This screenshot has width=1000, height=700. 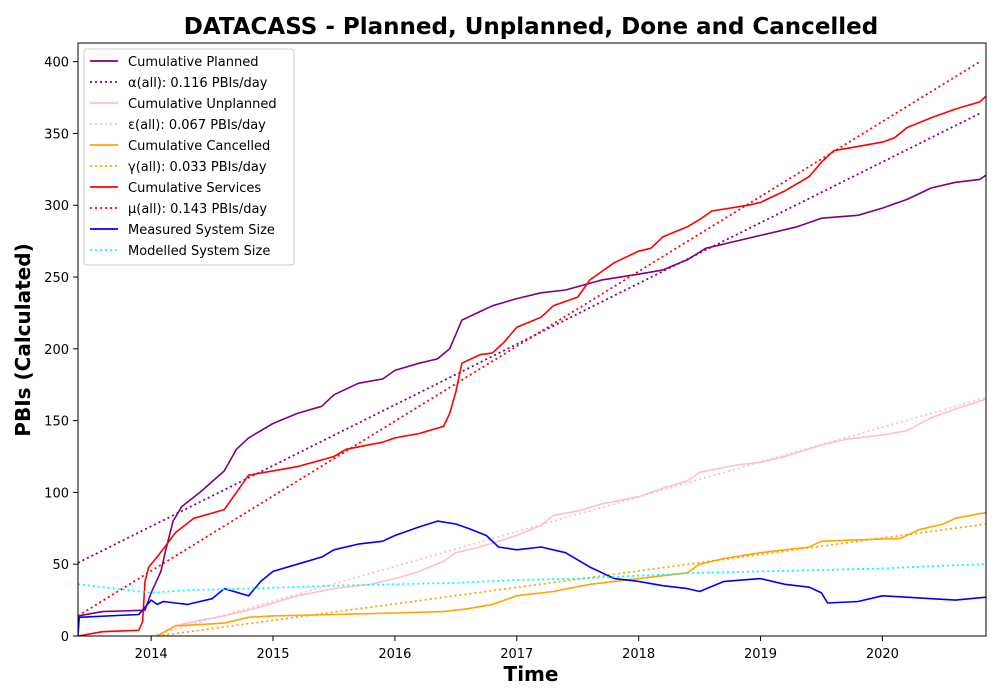 I want to click on y-axis-label: PBIs (Calculated), so click(x=23, y=339).